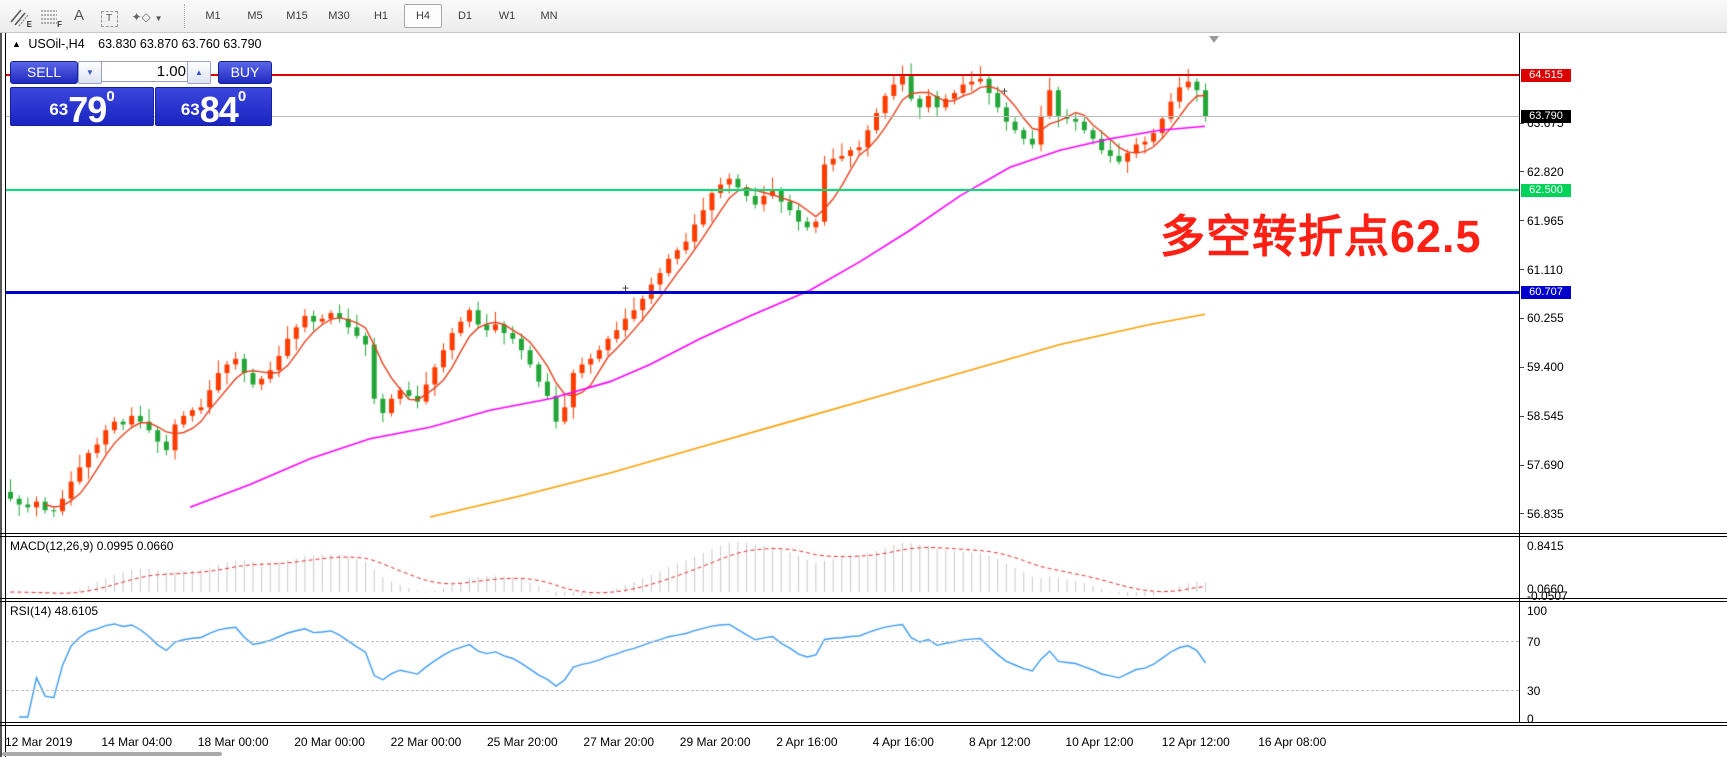 Image resolution: width=1727 pixels, height=757 pixels. What do you see at coordinates (44, 72) in the screenshot?
I see `sell-button: SELL` at bounding box center [44, 72].